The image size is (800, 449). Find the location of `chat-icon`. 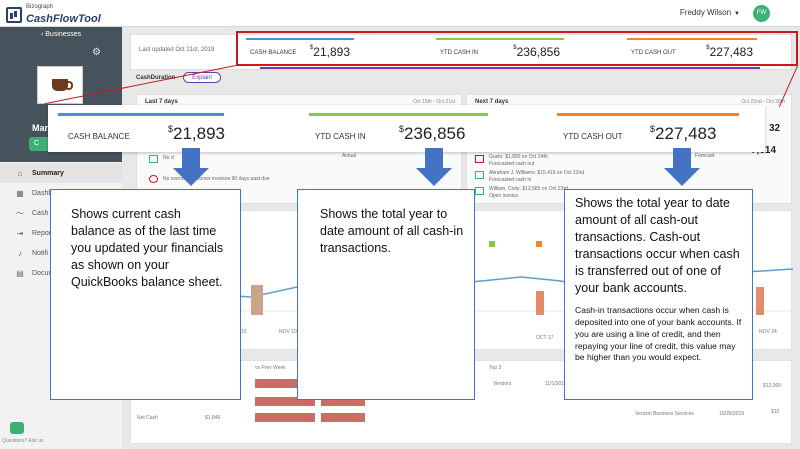

chat-icon is located at coordinates (17, 428).